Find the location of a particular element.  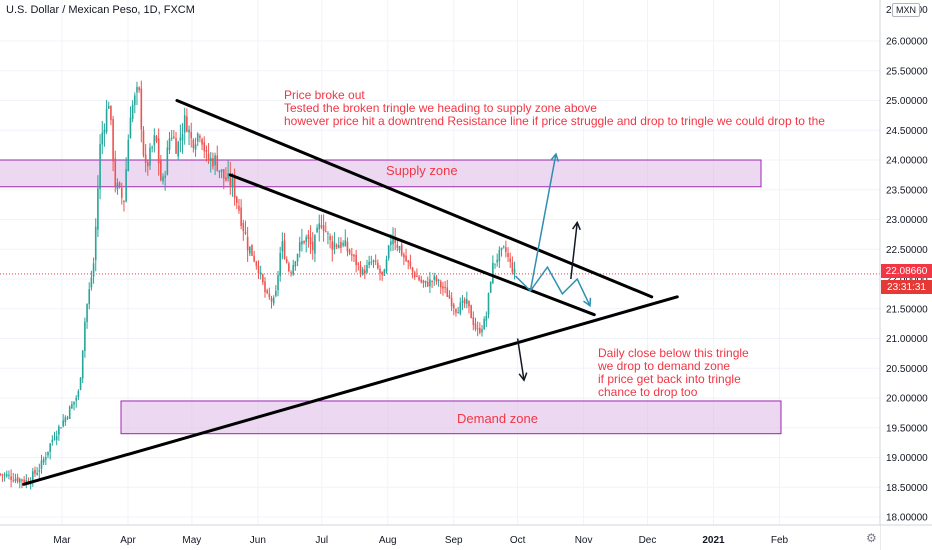

y-tick-label: 25.50000 is located at coordinates (907, 71).